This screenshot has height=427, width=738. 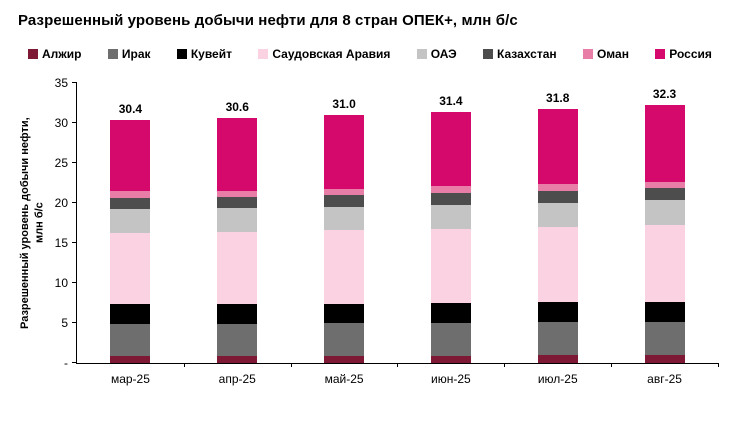 I want to click on y-tick-label: 20, so click(x=61, y=203).